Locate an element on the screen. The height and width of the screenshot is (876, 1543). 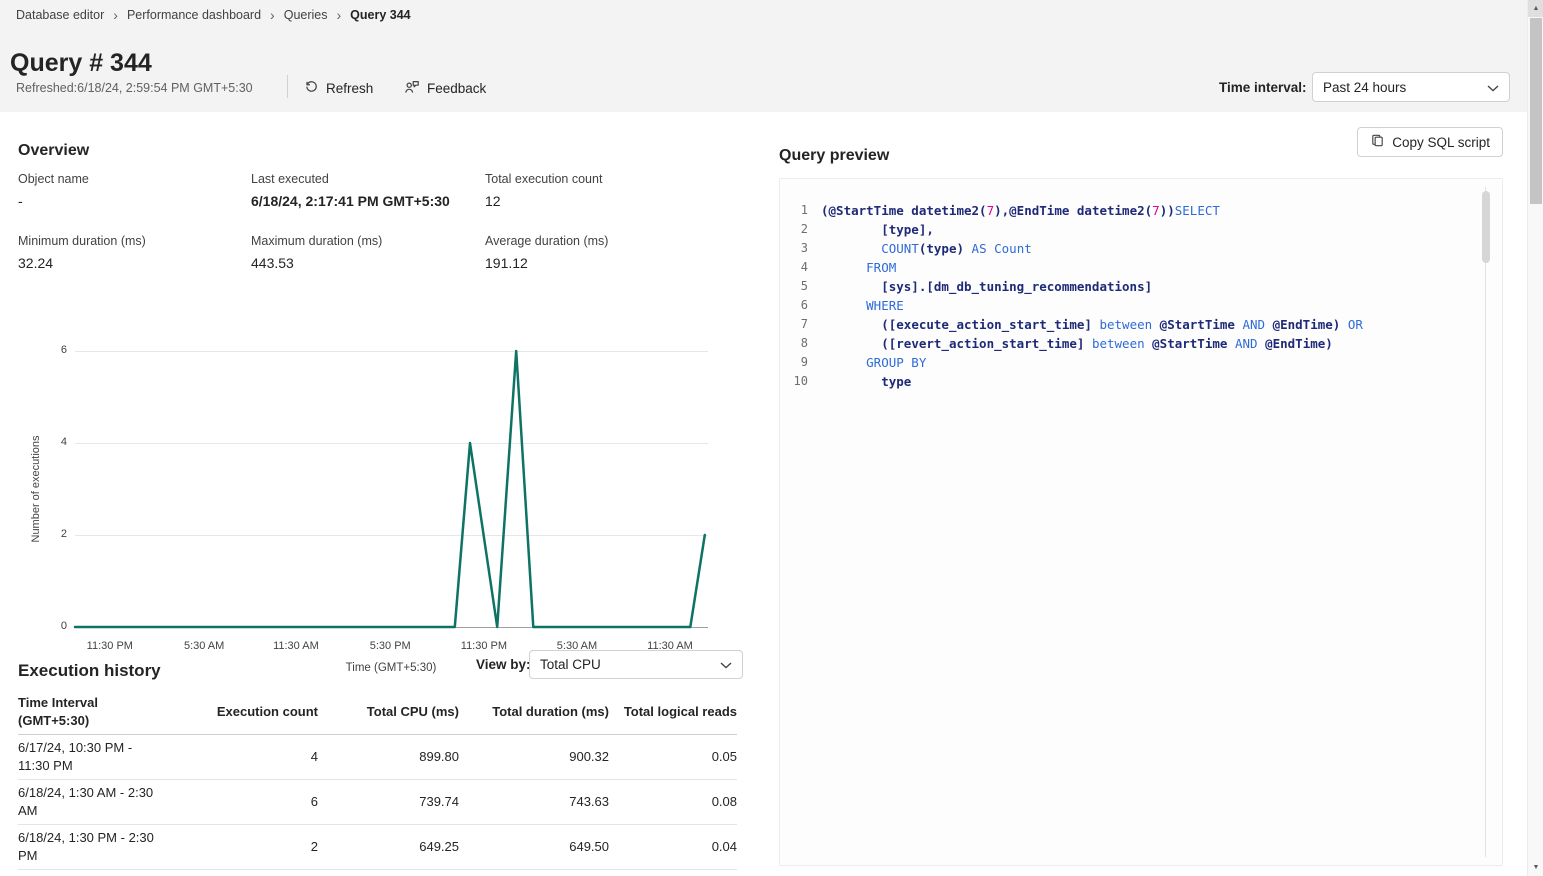
line-number: 4 is located at coordinates (804, 267).